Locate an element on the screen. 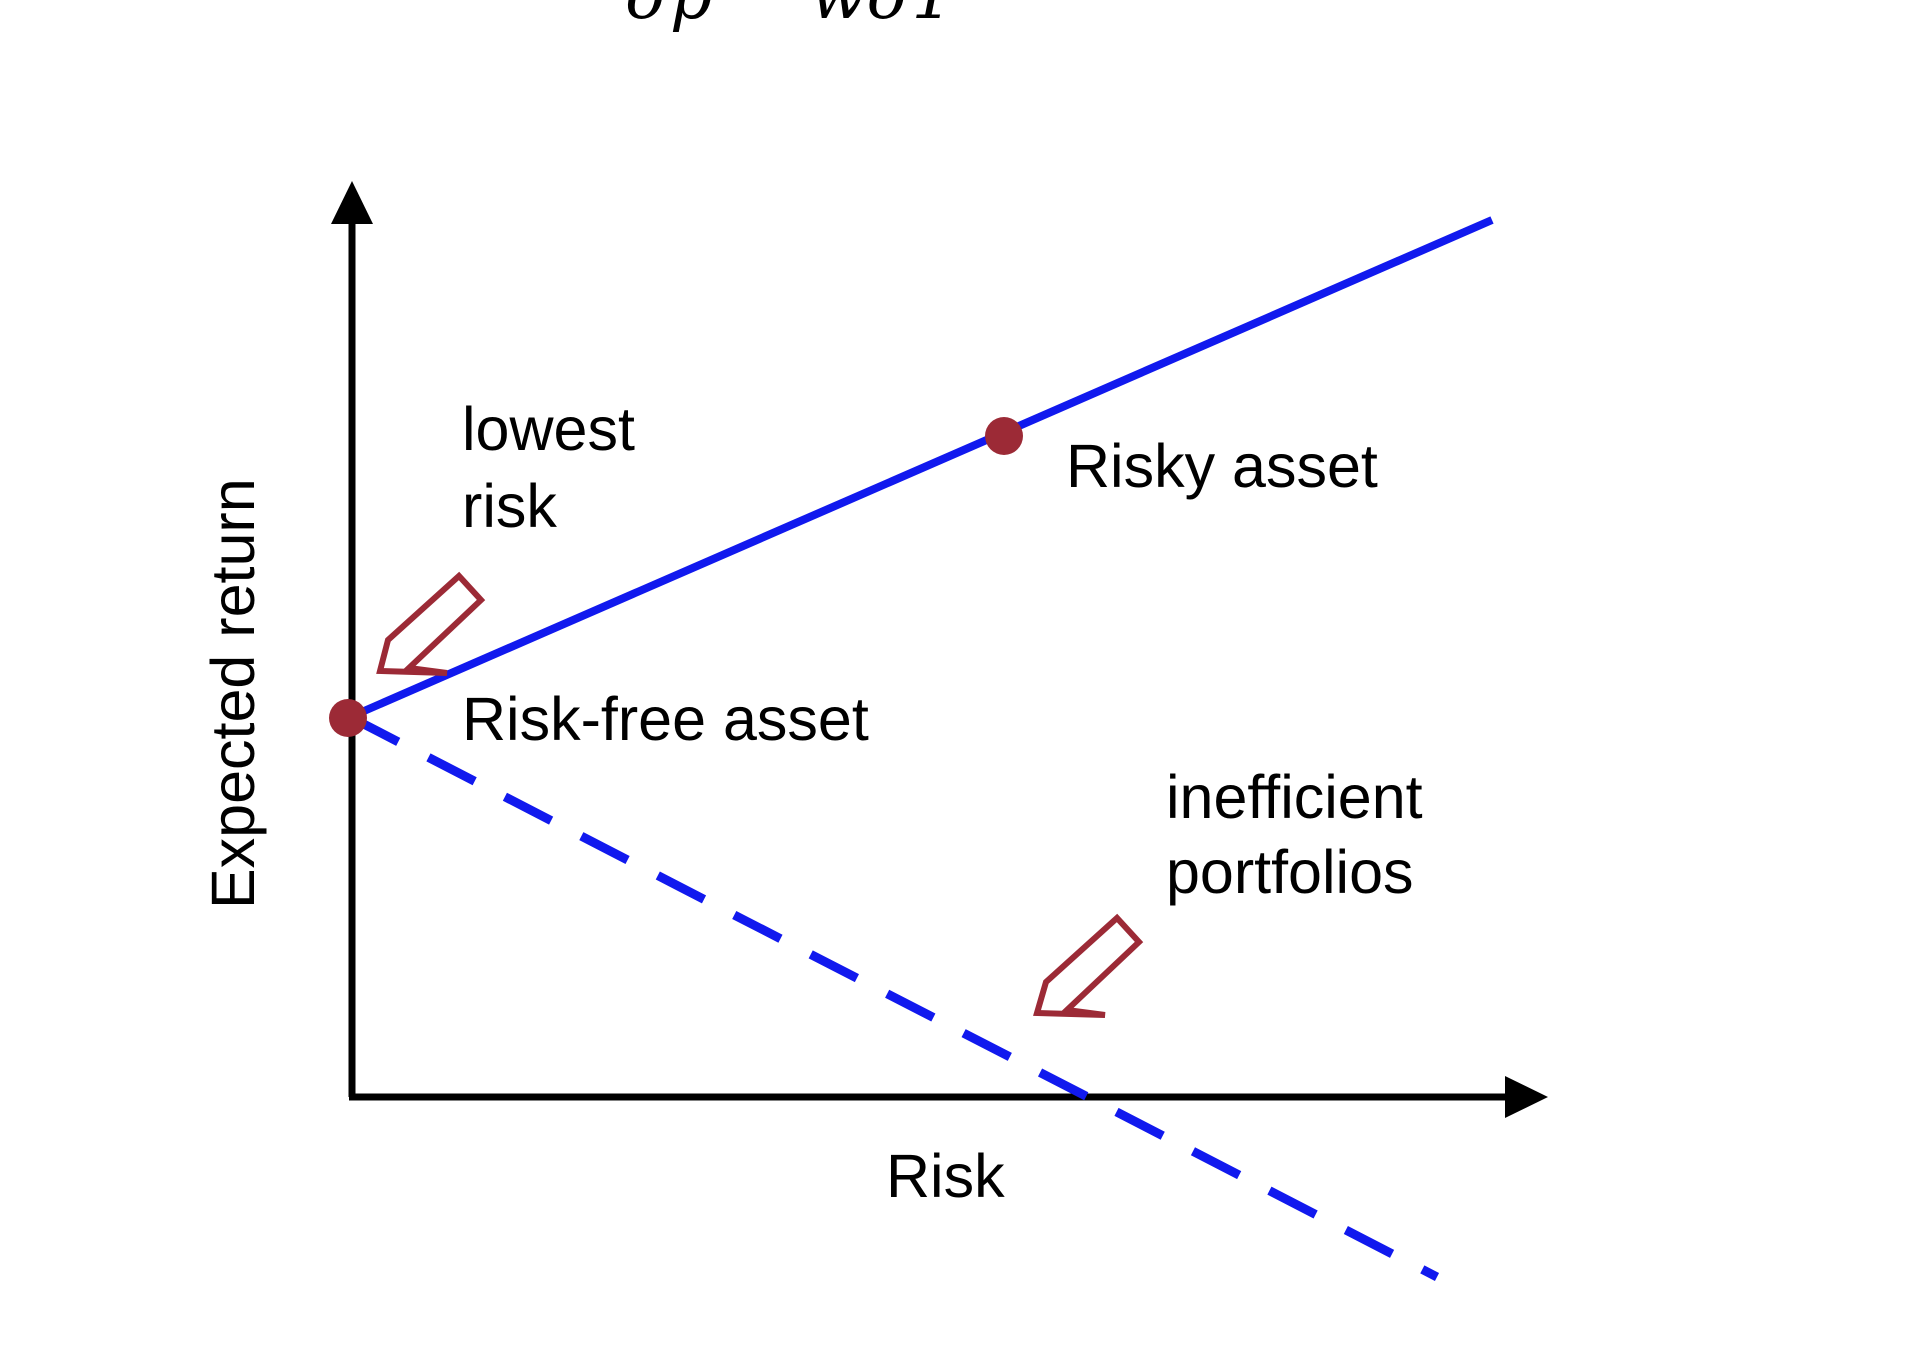 Image resolution: width=1906 pixels, height=1354 pixels. x-axis-label: Risk is located at coordinates (945, 1176).